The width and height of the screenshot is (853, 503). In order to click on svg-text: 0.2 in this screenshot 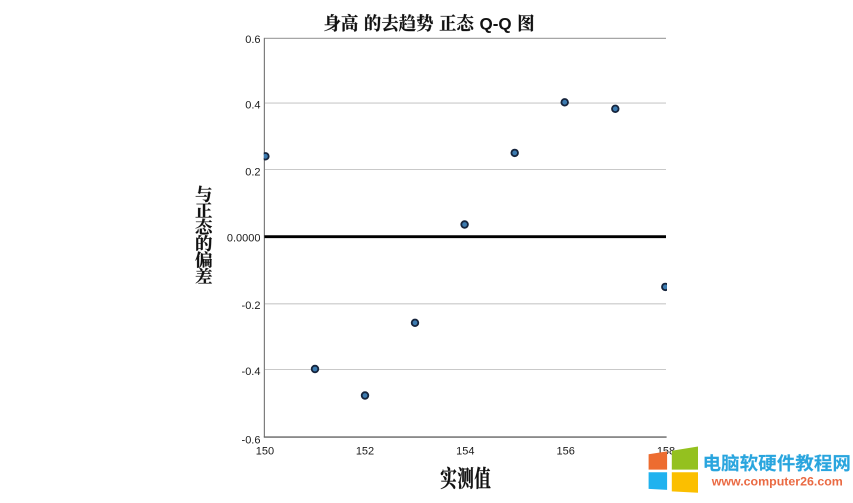, I will do `click(252, 172)`.